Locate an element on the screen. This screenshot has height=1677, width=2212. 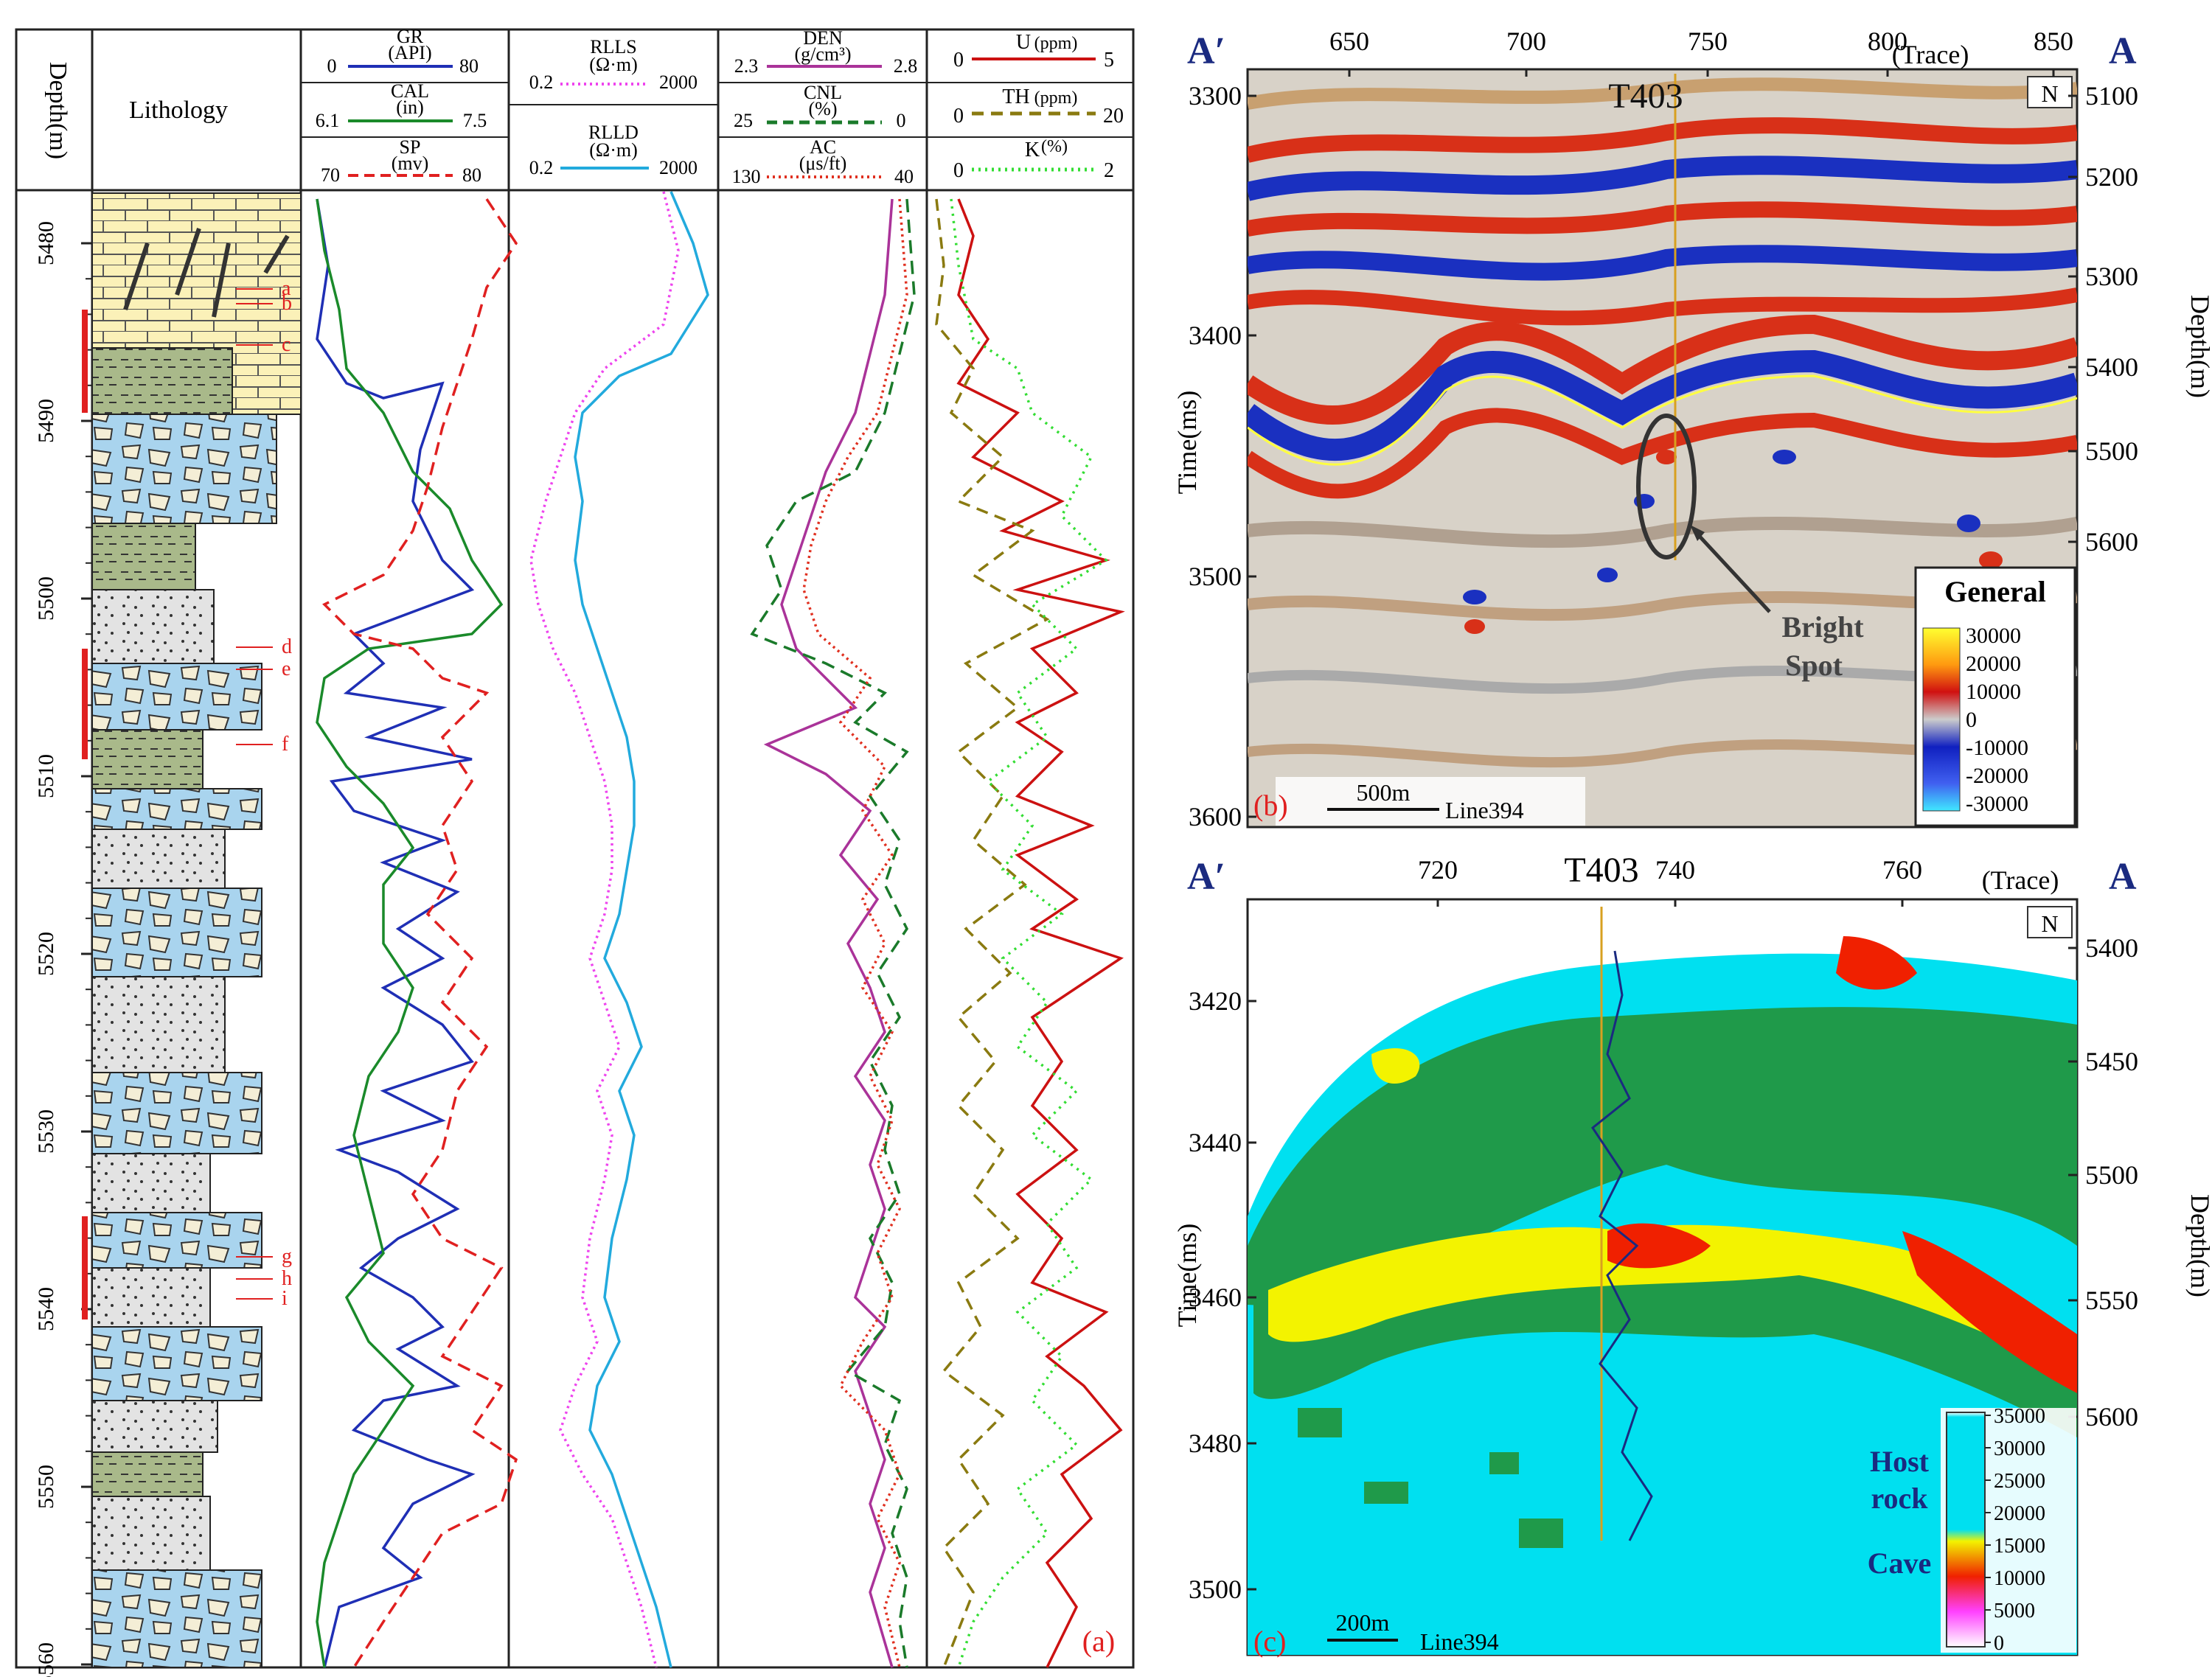
svg-text: 2.3 is located at coordinates (746, 66).